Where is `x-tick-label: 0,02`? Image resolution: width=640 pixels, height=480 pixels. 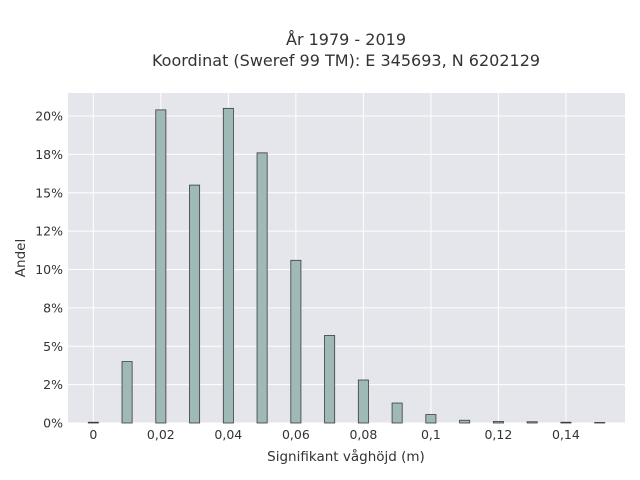 x-tick-label: 0,02 is located at coordinates (161, 434).